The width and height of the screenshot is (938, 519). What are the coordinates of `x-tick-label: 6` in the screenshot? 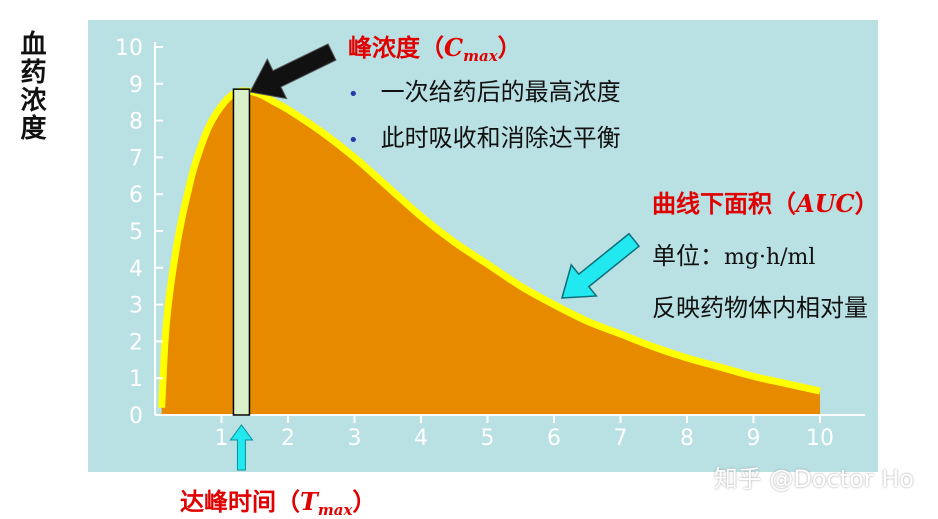 It's located at (554, 438).